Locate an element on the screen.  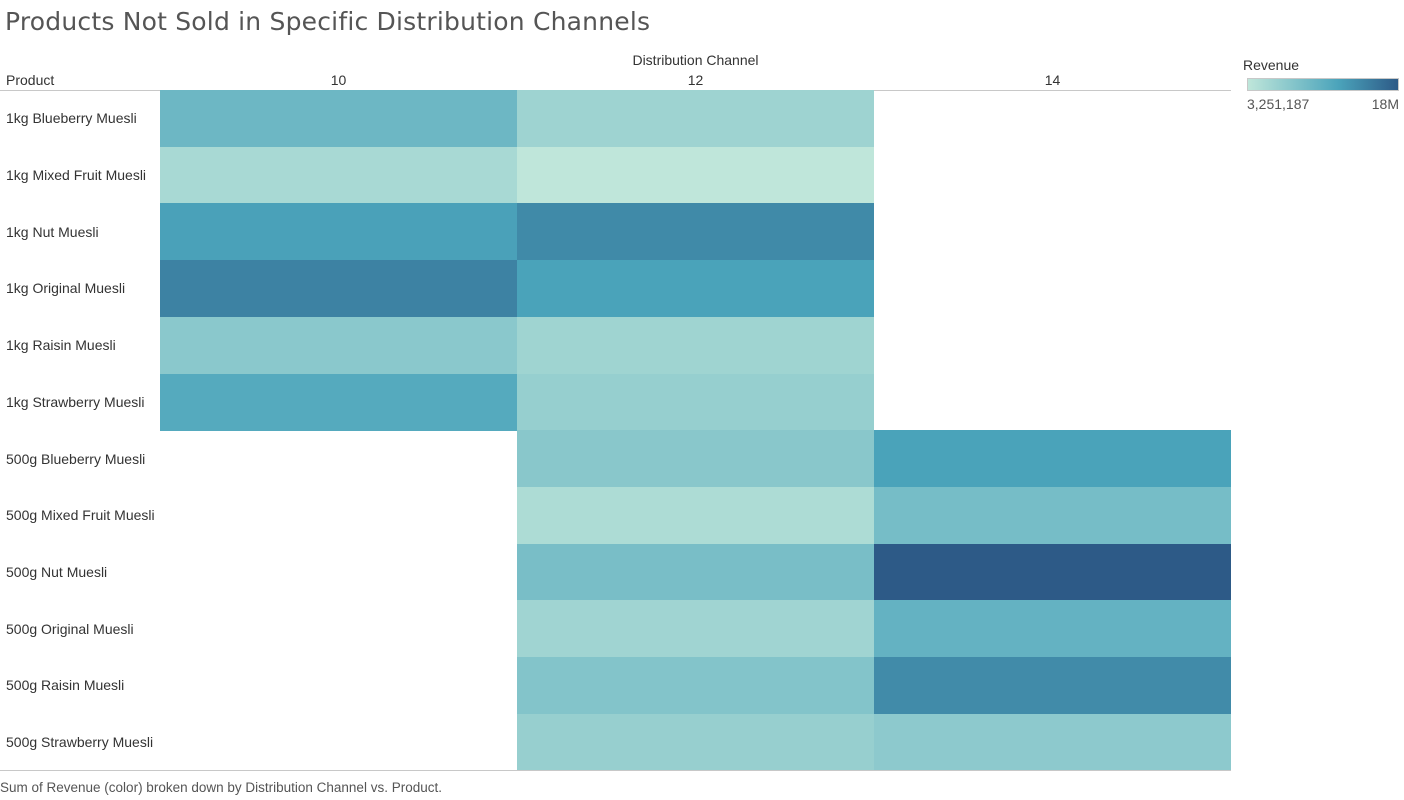
column-label-14: 14 is located at coordinates (1052, 80).